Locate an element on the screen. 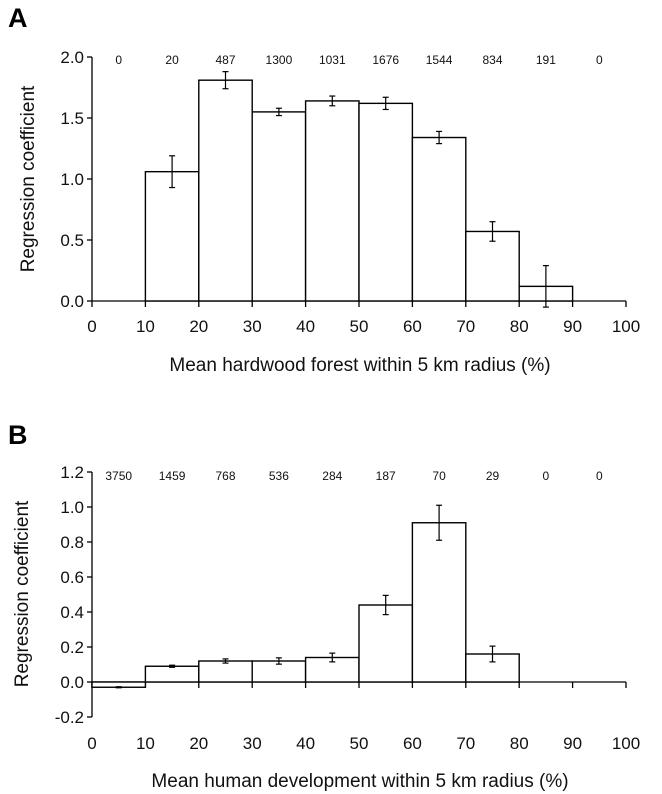 The height and width of the screenshot is (794, 662). sample-count-label: 1300 is located at coordinates (279, 60).